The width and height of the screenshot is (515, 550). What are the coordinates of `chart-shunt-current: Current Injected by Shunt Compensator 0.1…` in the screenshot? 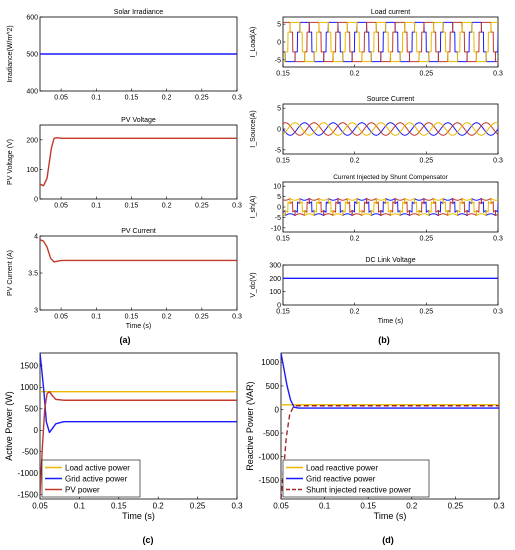 It's located at (376, 208).